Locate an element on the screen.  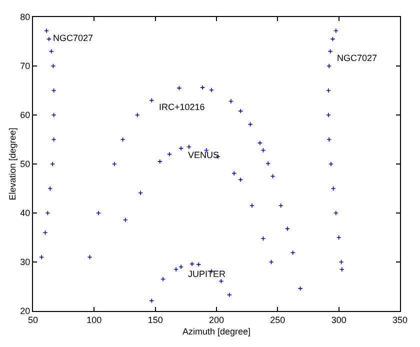
annotation: VENUS is located at coordinates (204, 155).